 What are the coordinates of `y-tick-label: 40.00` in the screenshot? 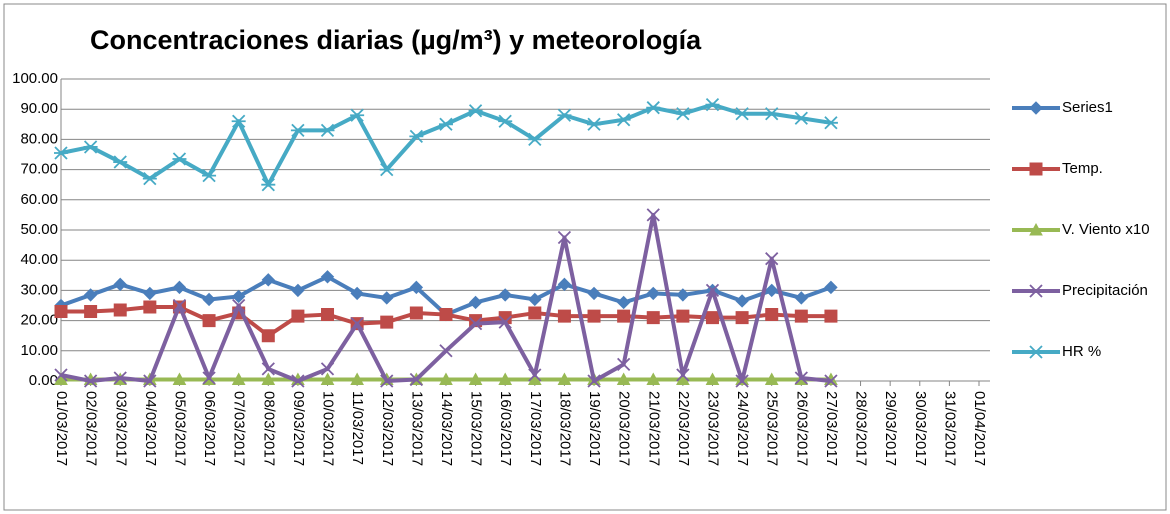 It's located at (39, 259).